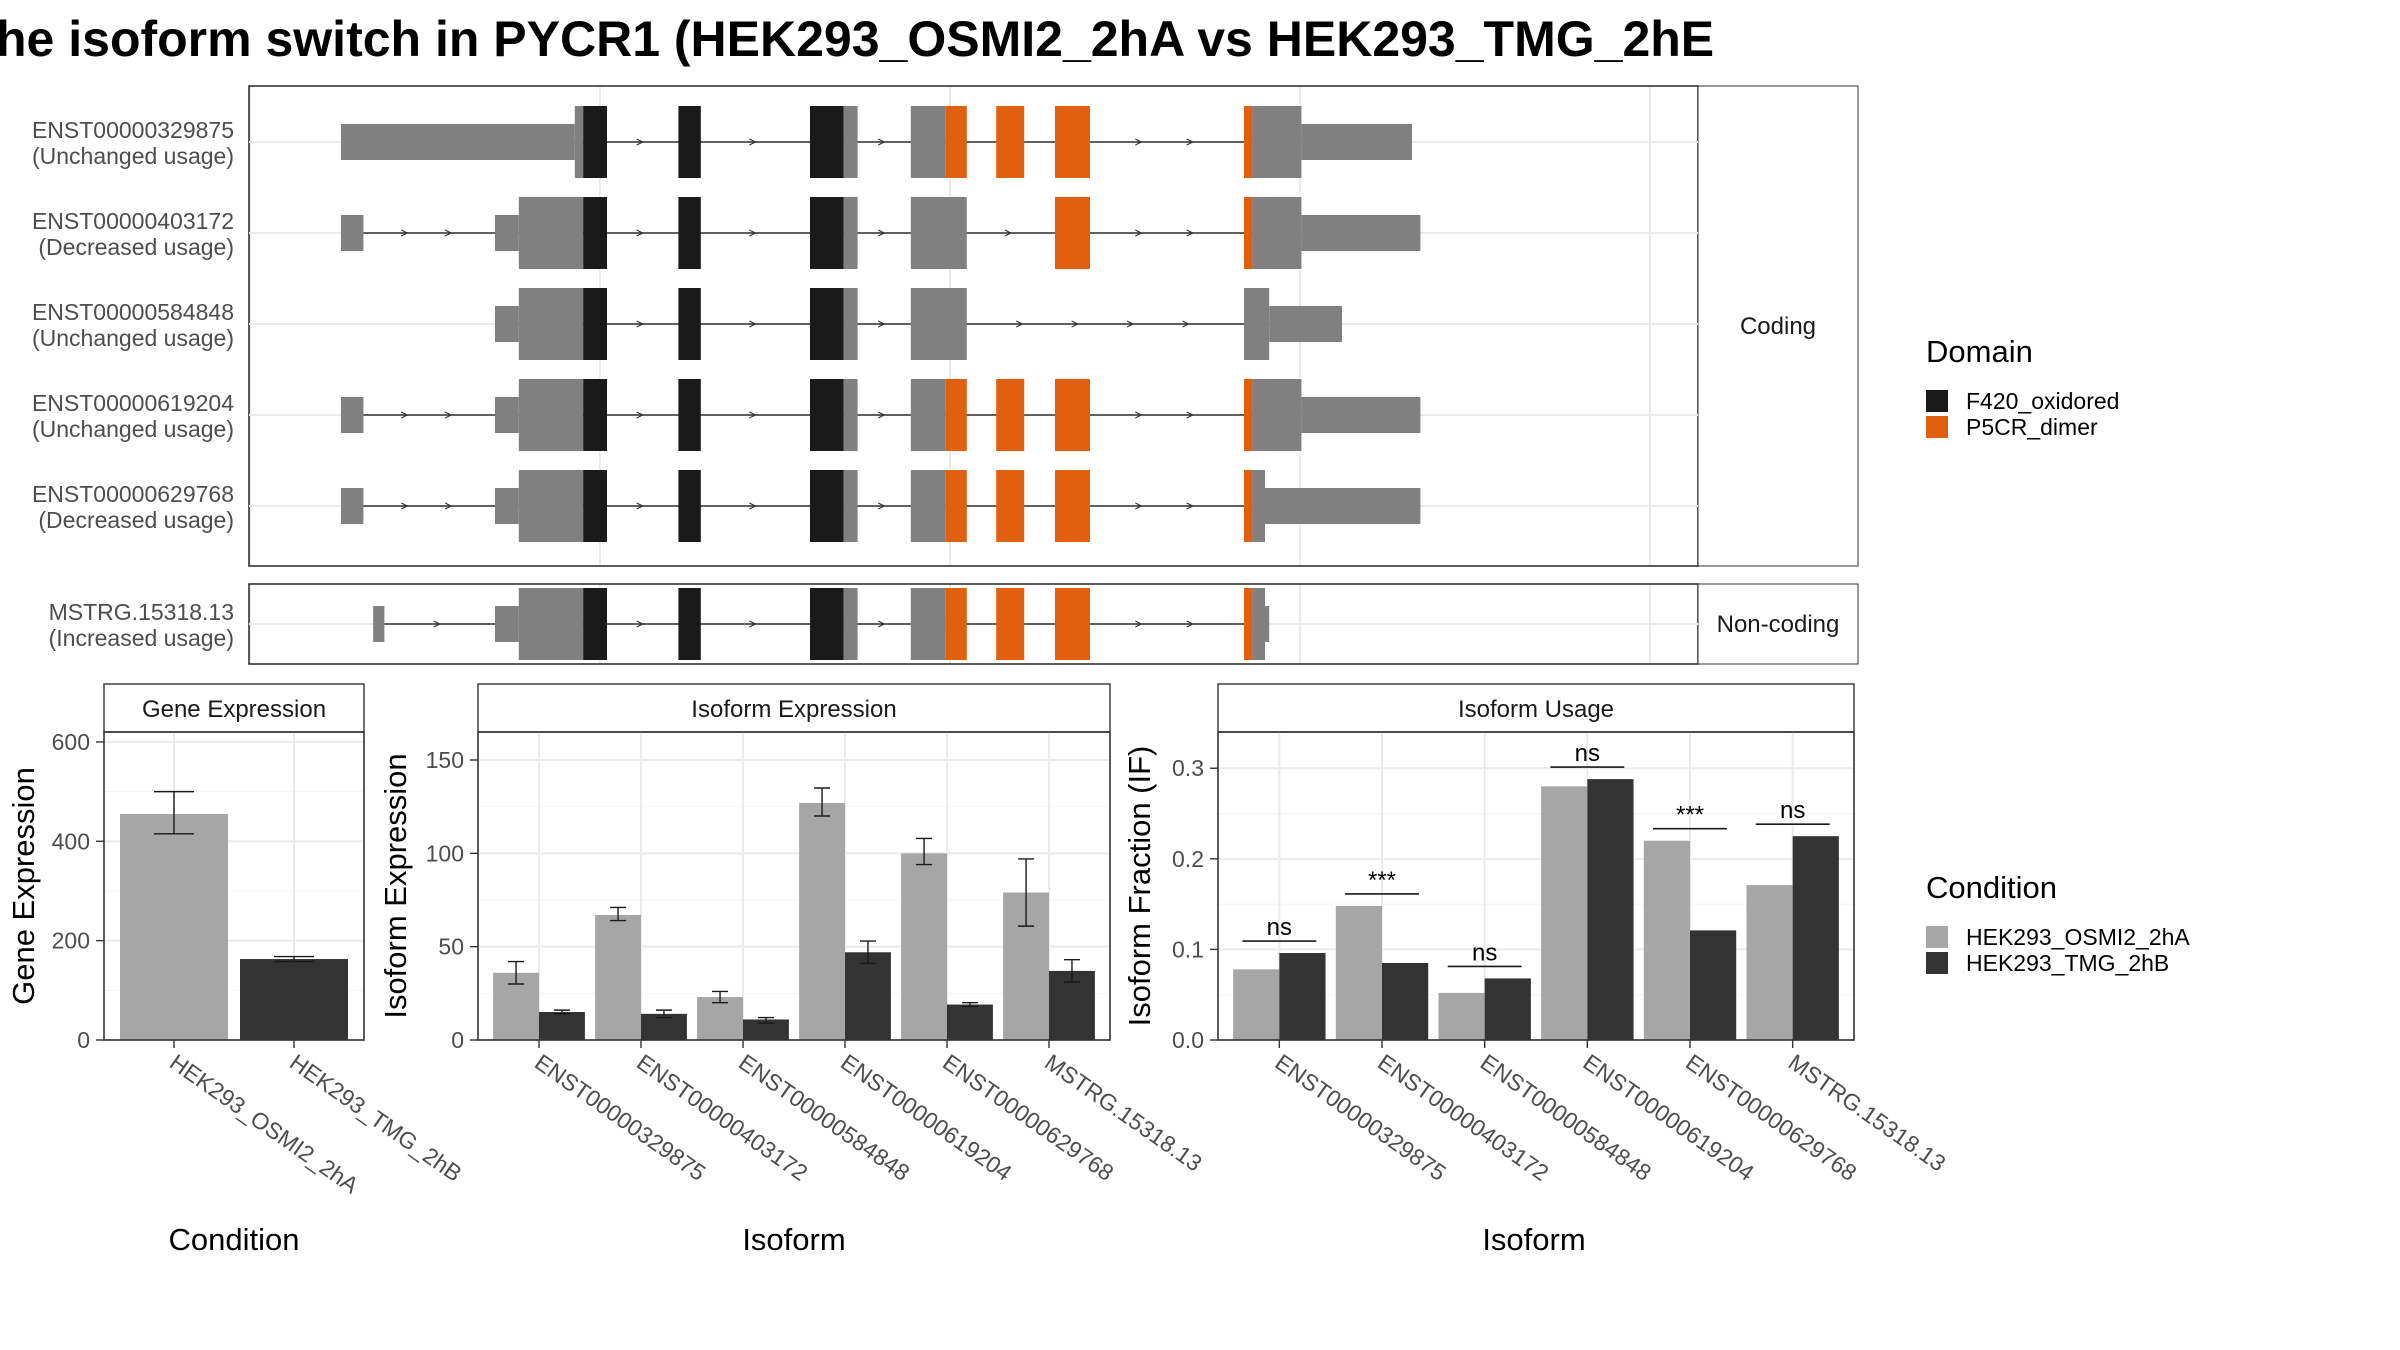 The height and width of the screenshot is (1350, 2400). I want to click on noncoding-strip, so click(1778, 624).